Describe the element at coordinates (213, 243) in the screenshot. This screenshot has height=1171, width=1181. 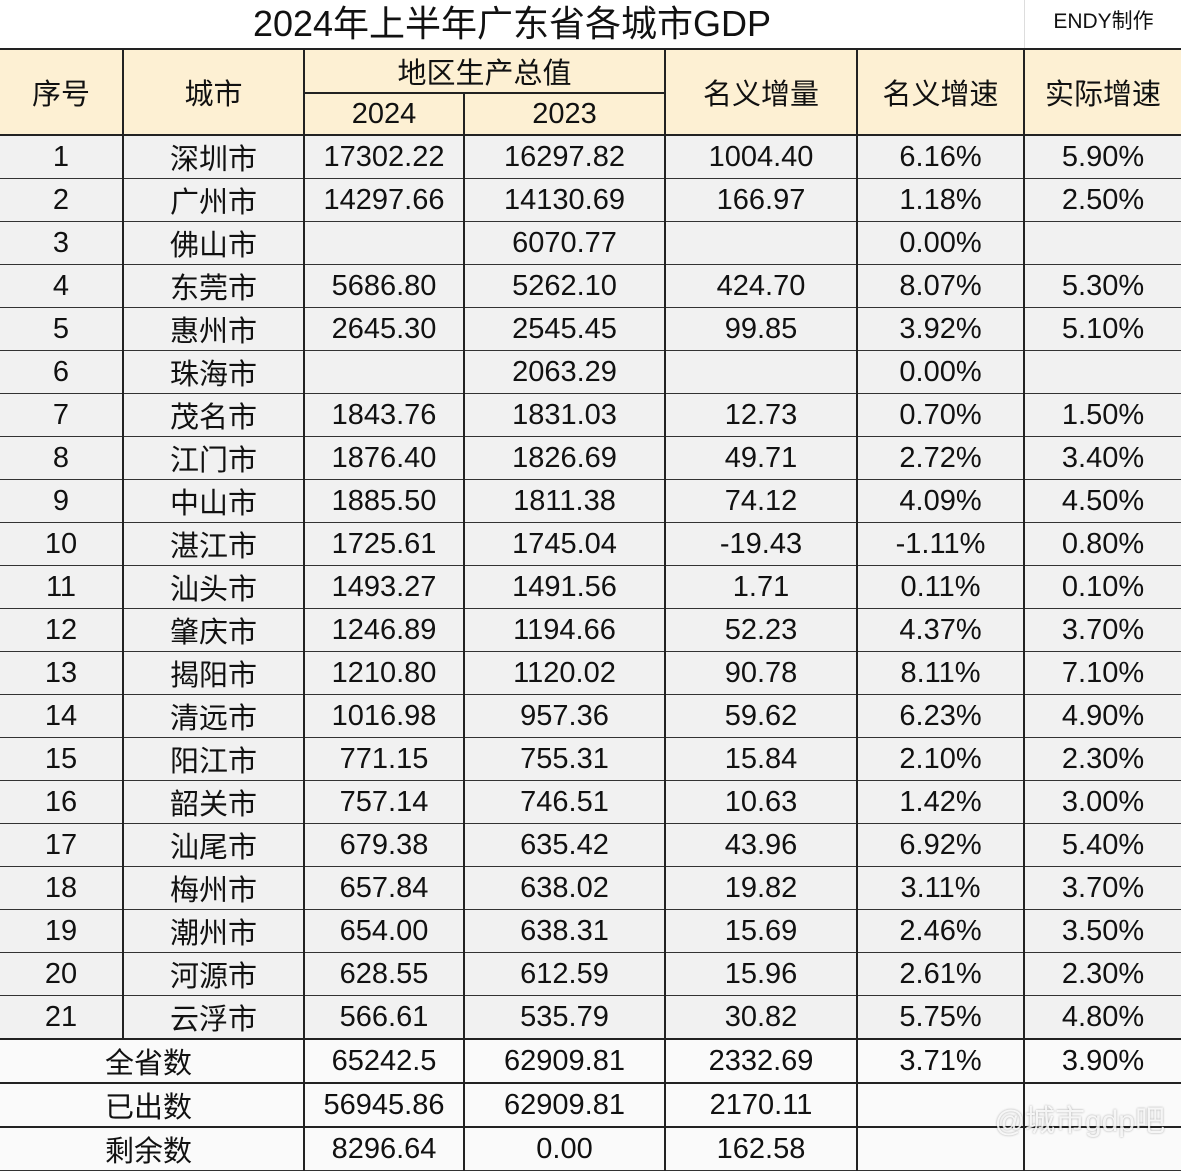
I see `cell-city: 佛山市` at that location.